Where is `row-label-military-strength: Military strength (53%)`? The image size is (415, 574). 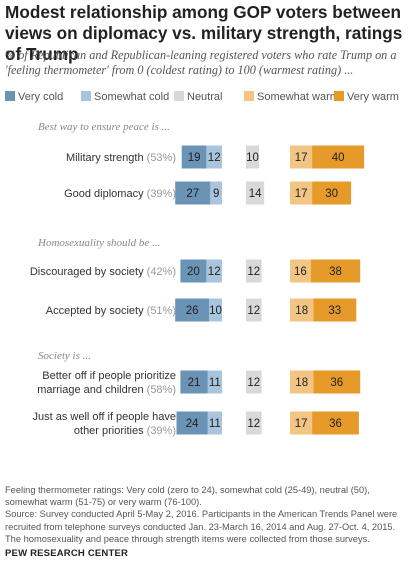
row-label-military-strength: Military strength (53%) is located at coordinates (121, 158).